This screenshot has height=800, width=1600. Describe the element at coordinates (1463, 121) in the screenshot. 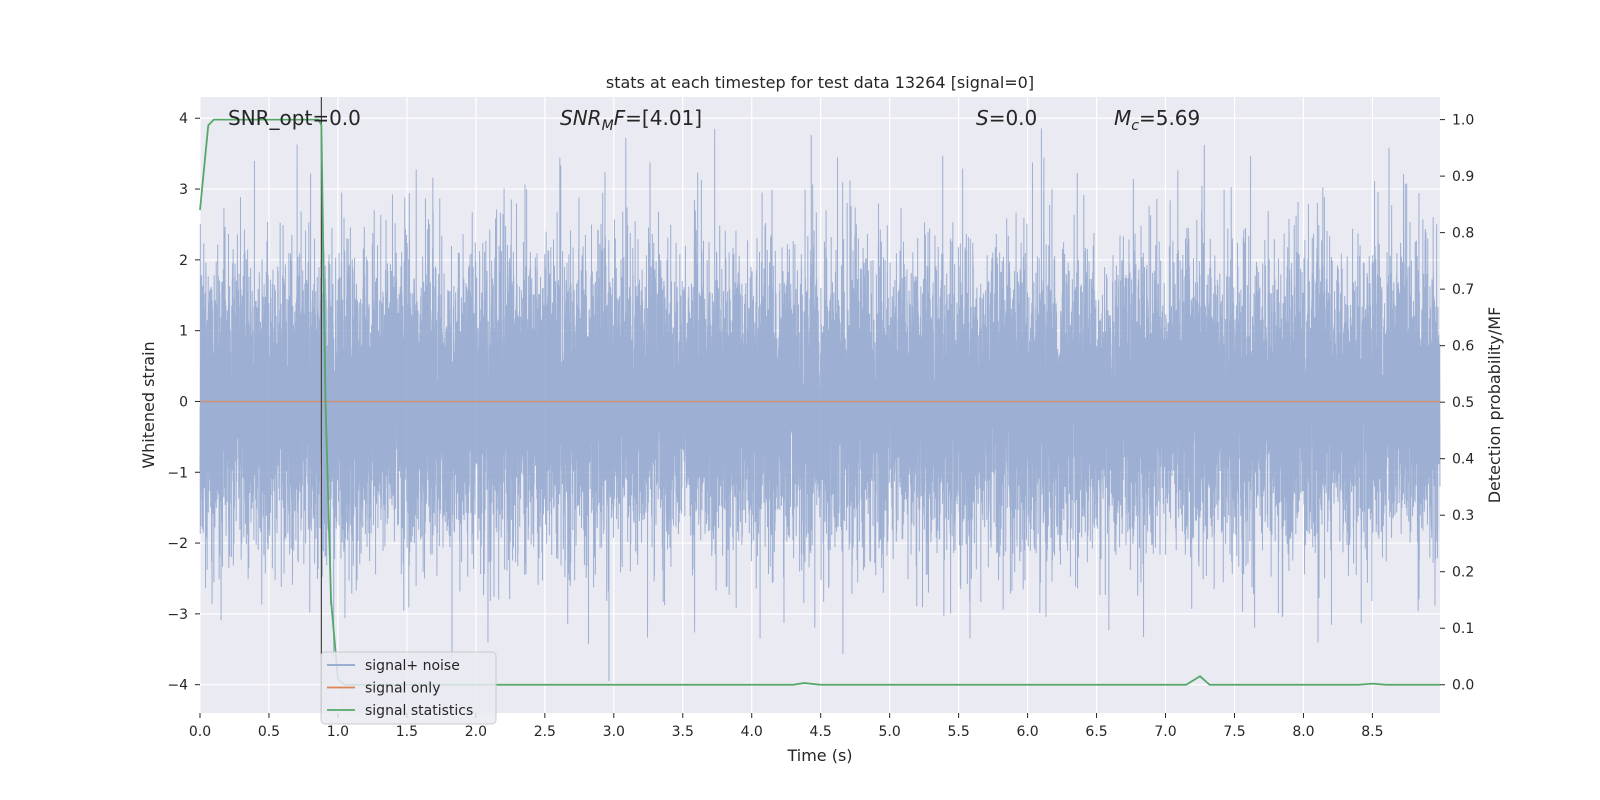

I see `y-right-tick-label: 1.0` at that location.